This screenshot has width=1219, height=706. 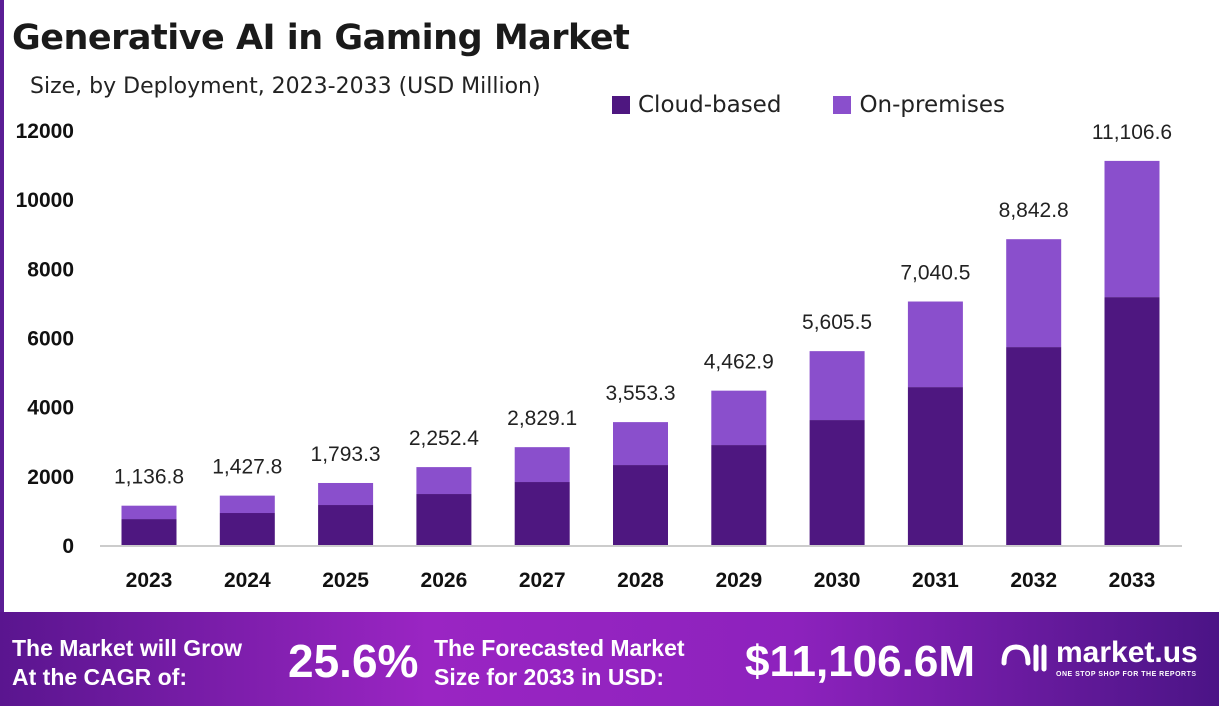 What do you see at coordinates (1132, 580) in the screenshot?
I see `x-tick-label: 2033` at bounding box center [1132, 580].